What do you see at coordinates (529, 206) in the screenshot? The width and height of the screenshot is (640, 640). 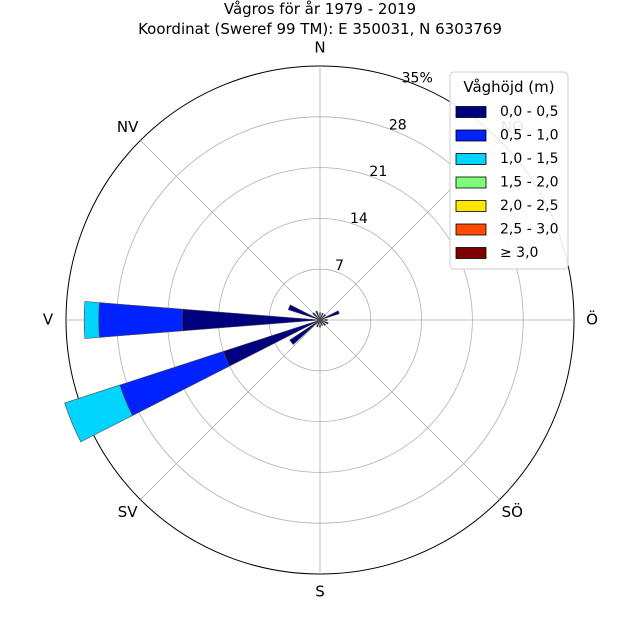 I see `legend-label: 2,0 - 2,5` at bounding box center [529, 206].